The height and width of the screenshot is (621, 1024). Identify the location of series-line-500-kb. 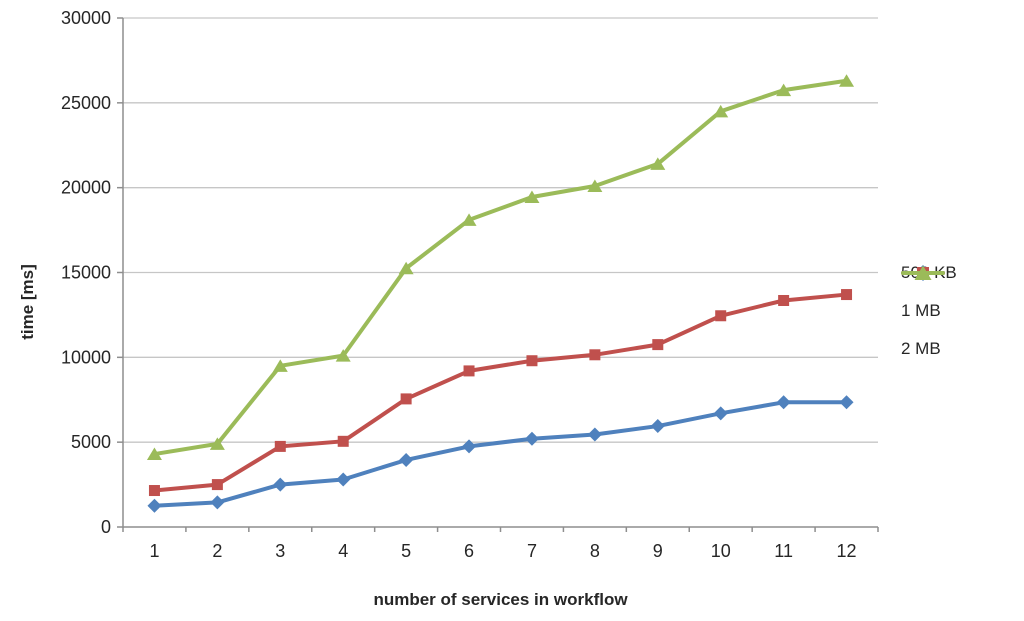
(500, 454).